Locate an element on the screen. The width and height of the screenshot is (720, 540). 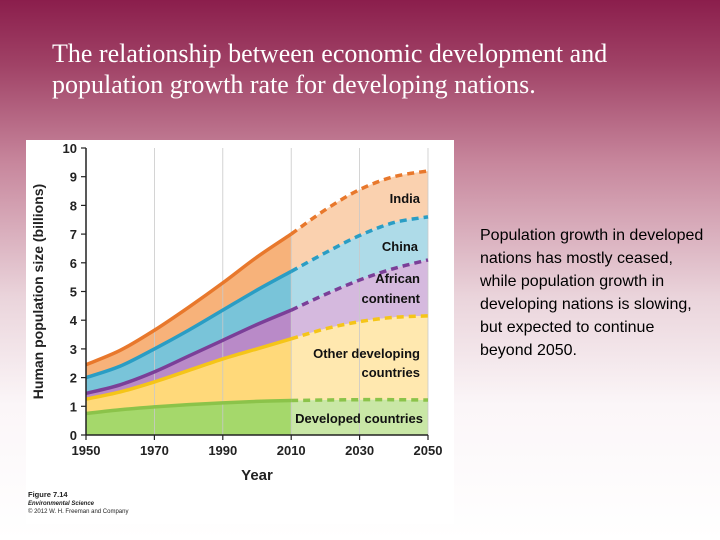
line-african-continent-historical is located at coordinates (188, 352).